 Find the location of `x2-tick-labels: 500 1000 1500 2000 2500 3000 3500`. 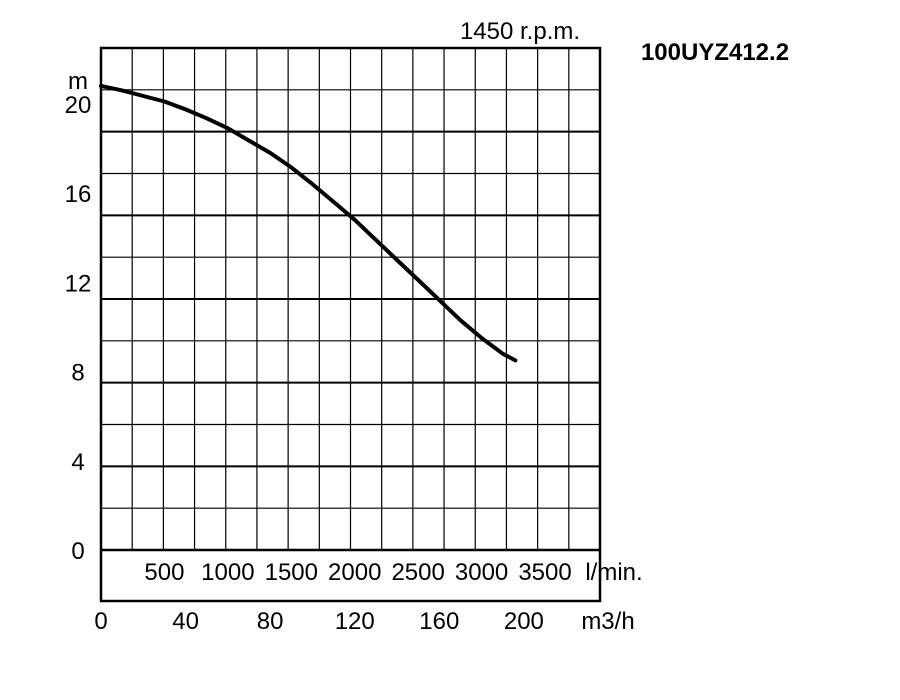

x2-tick-labels: 500 1000 1500 2000 2500 3000 3500 is located at coordinates (357, 572).